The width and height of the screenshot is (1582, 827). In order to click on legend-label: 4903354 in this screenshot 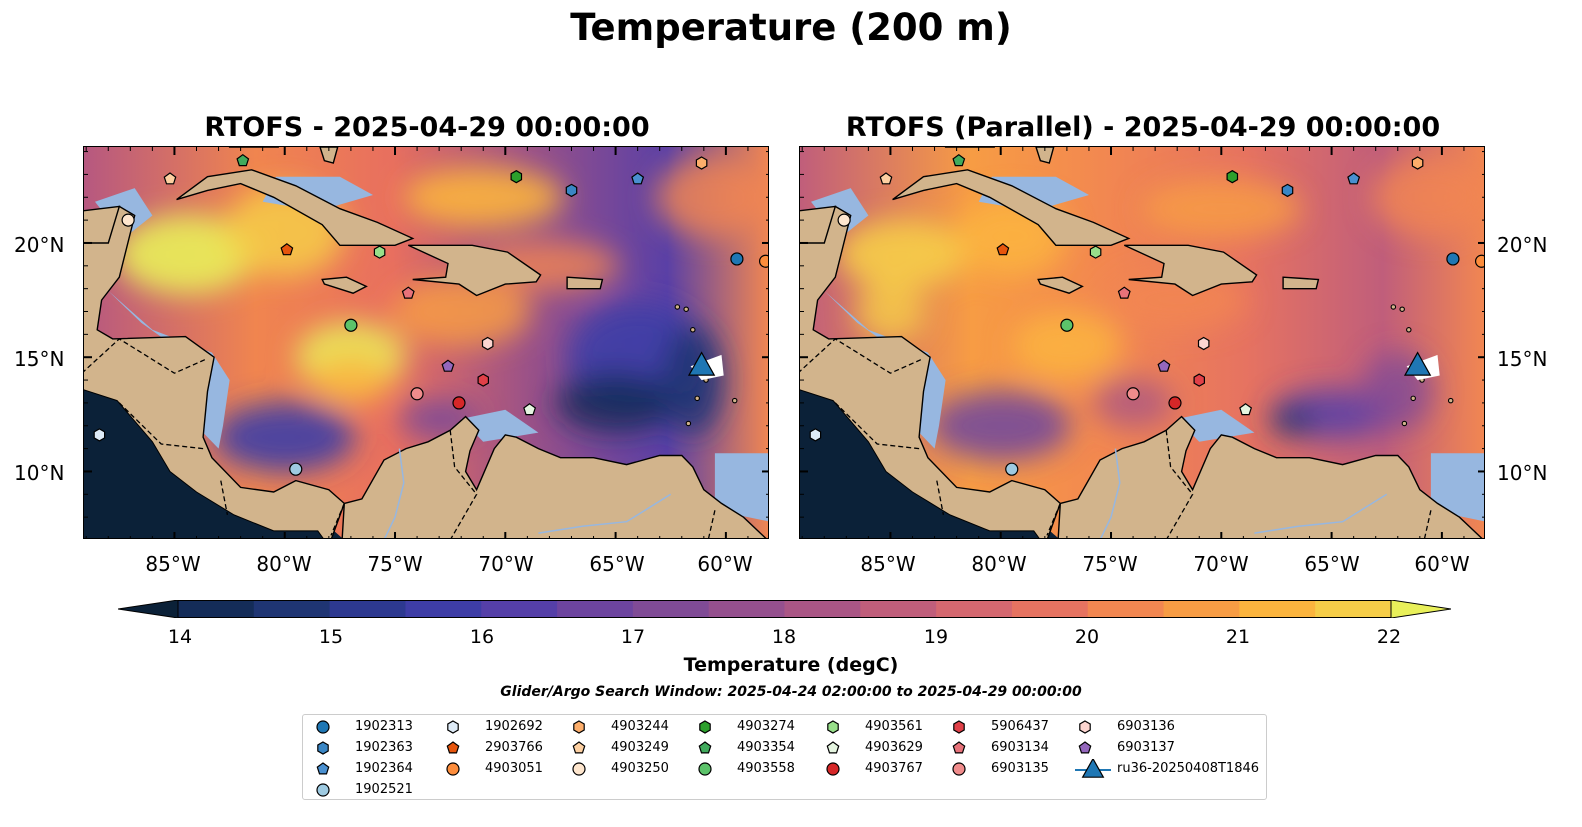, I will do `click(766, 747)`.